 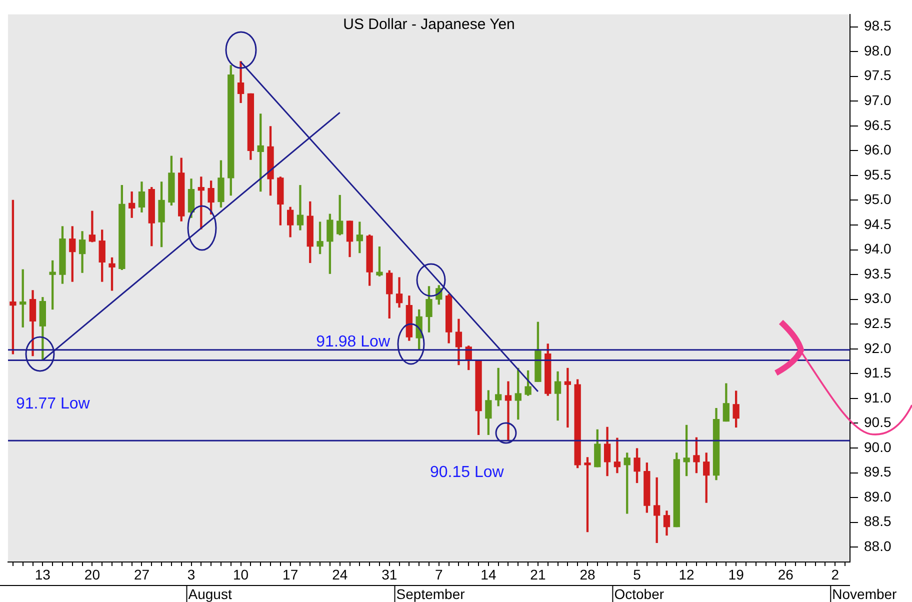 What do you see at coordinates (241, 574) in the screenshot?
I see `x-tick-label: 10` at bounding box center [241, 574].